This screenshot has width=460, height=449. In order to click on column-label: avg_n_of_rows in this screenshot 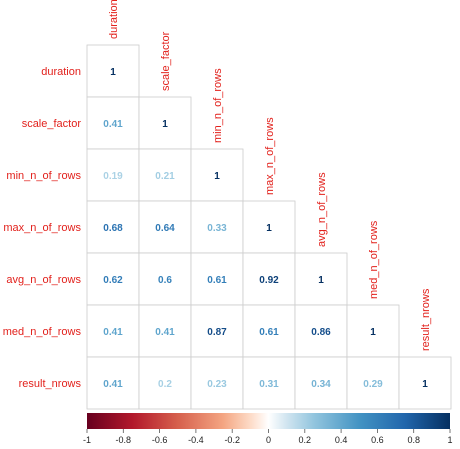, I will do `click(322, 209)`.